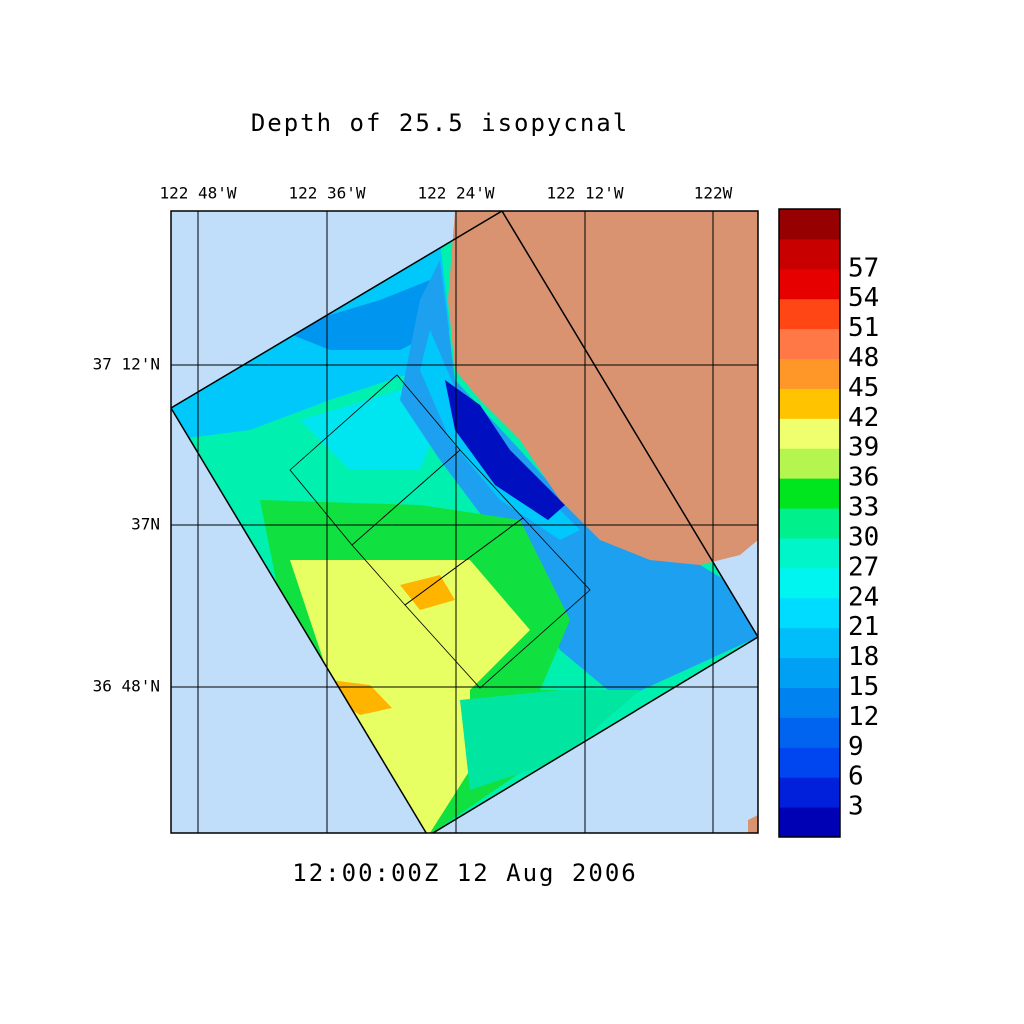 Image resolution: width=1024 pixels, height=1024 pixels. What do you see at coordinates (863, 268) in the screenshot?
I see `colorbar-label: 57` at bounding box center [863, 268].